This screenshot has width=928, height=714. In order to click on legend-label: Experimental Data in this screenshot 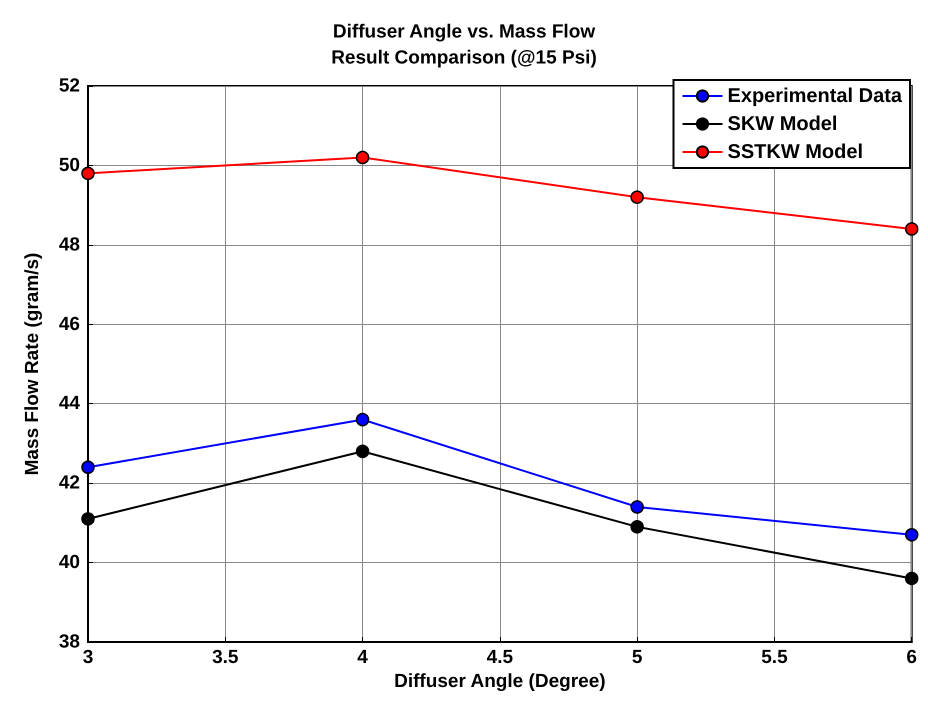, I will do `click(815, 96)`.